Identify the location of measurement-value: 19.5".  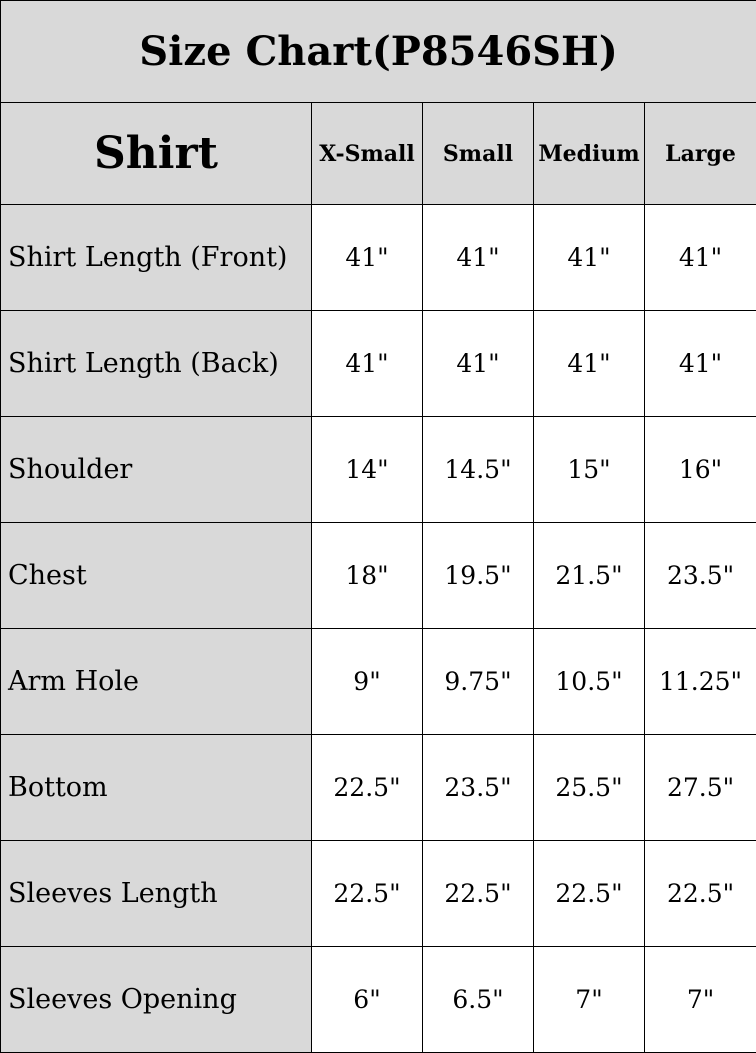
(478, 576).